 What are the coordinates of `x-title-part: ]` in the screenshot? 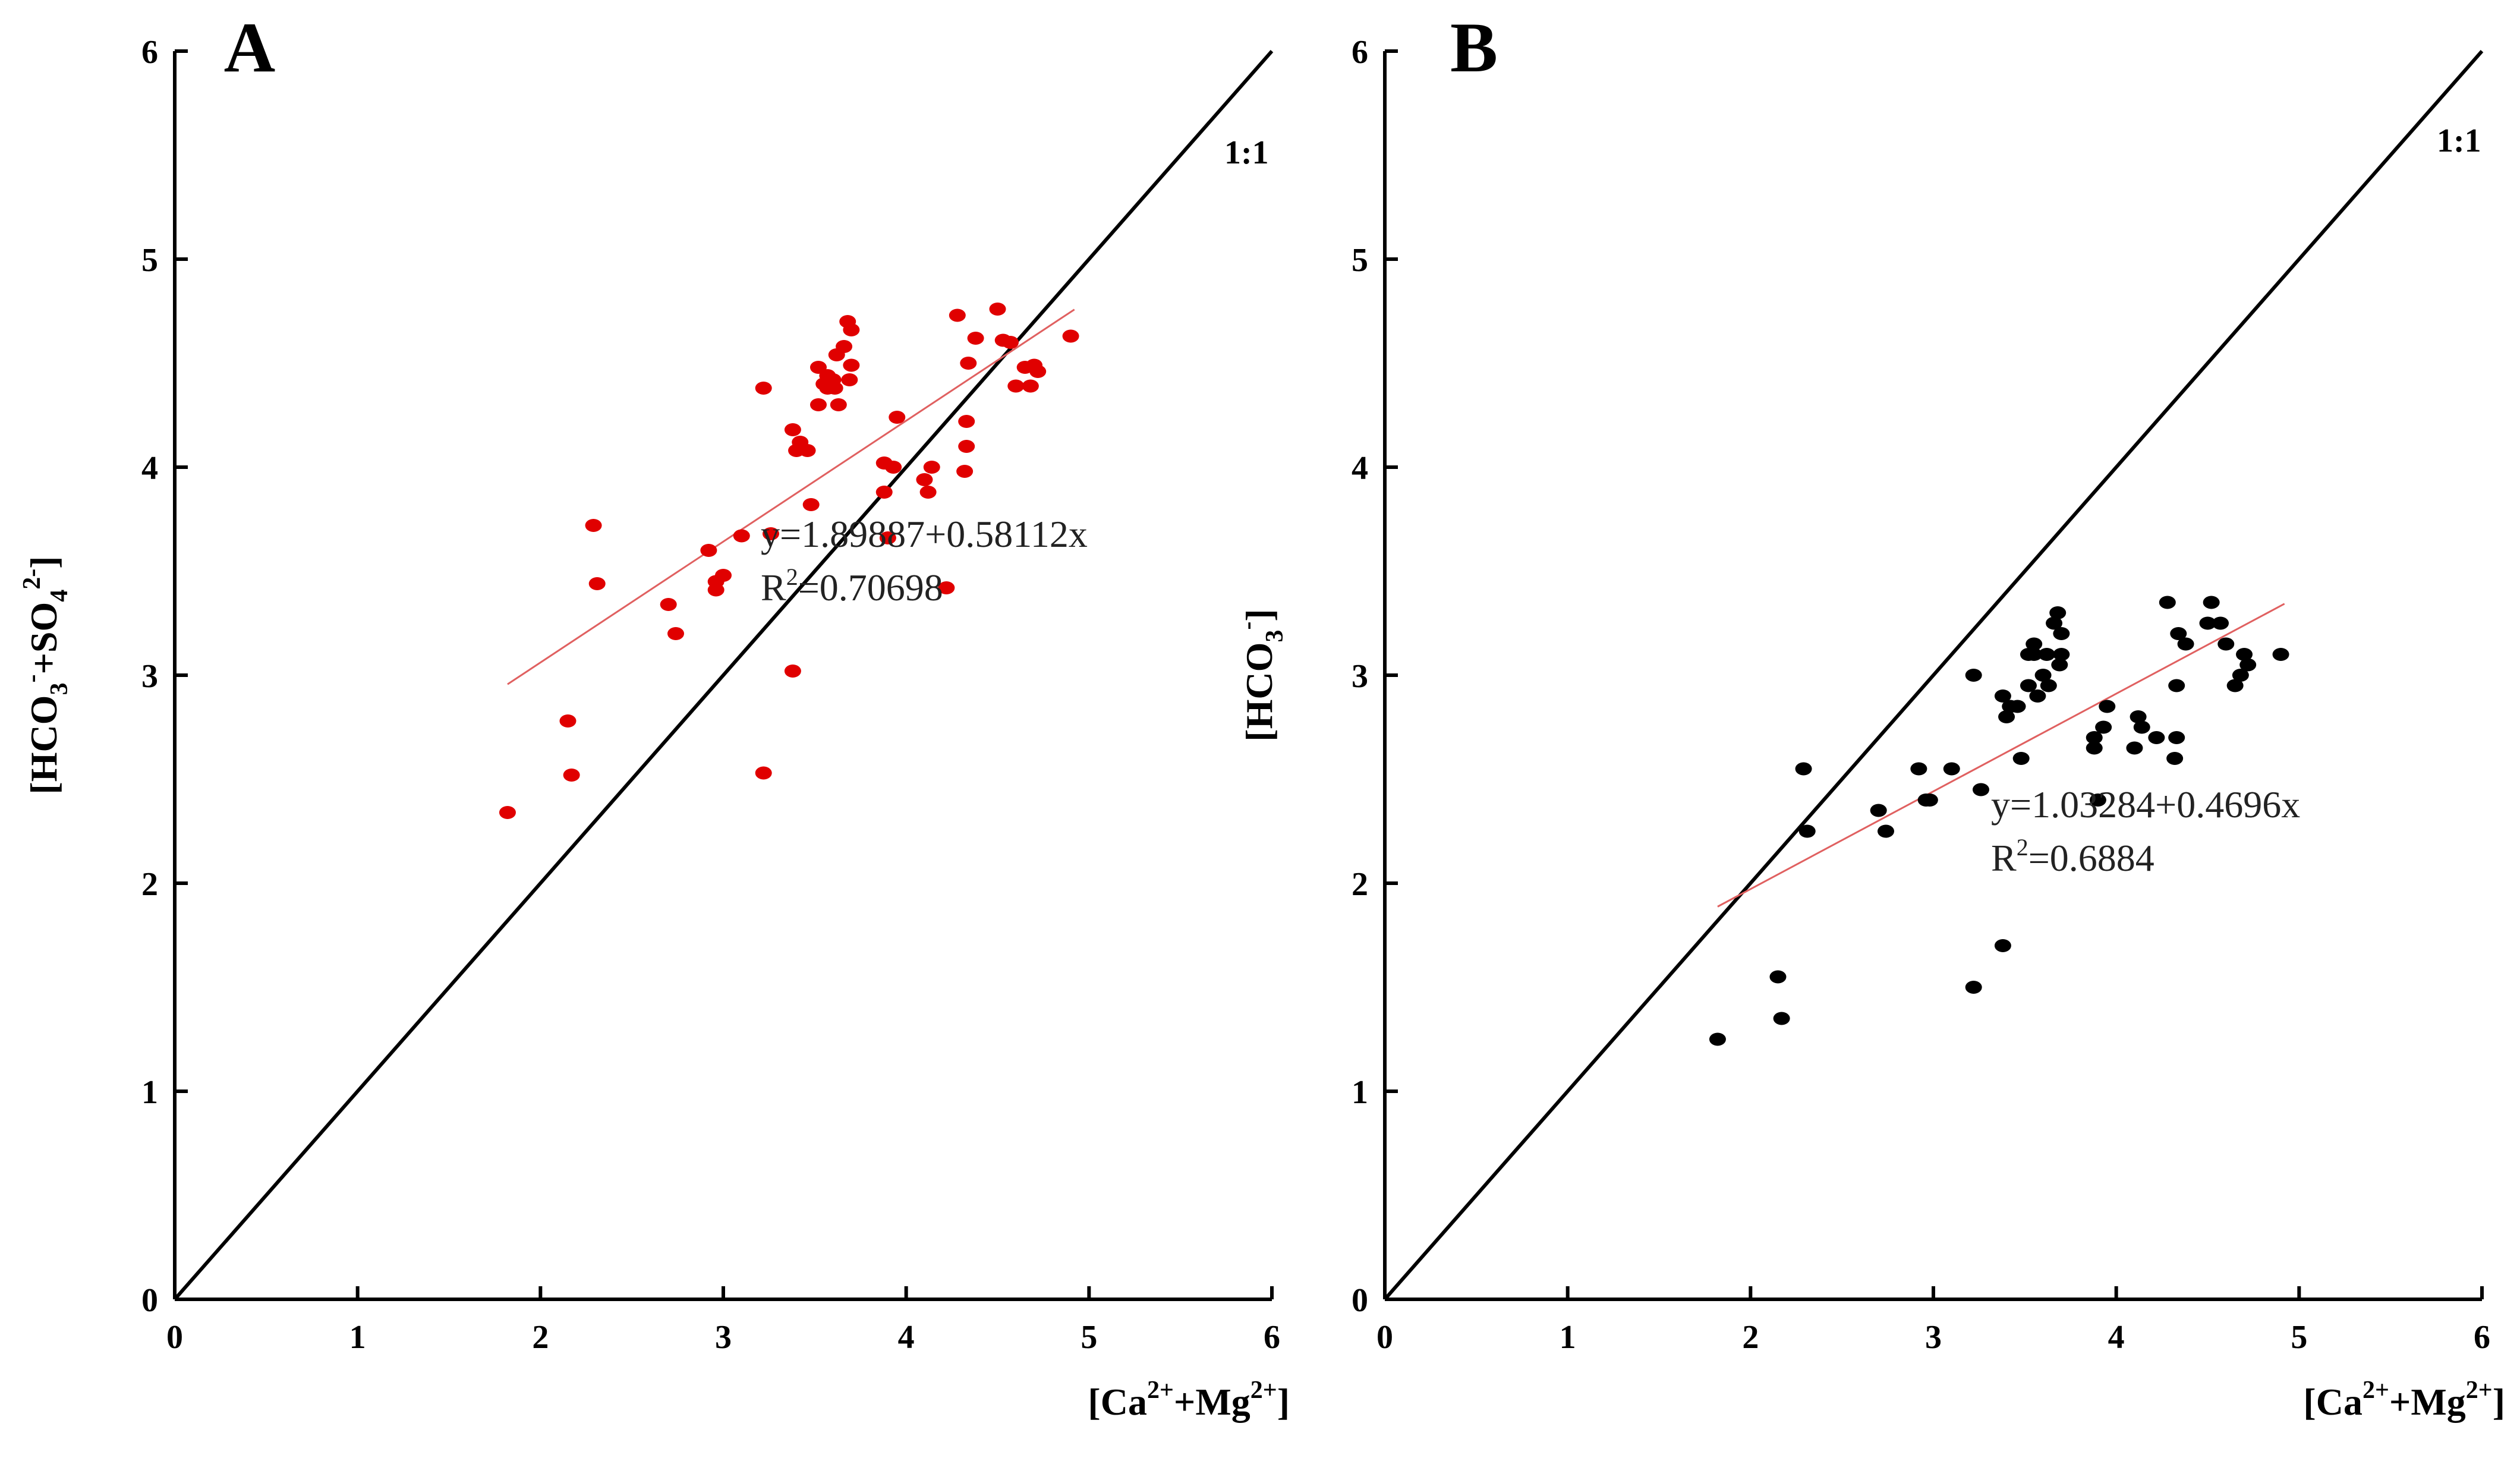 It's located at (1283, 1402).